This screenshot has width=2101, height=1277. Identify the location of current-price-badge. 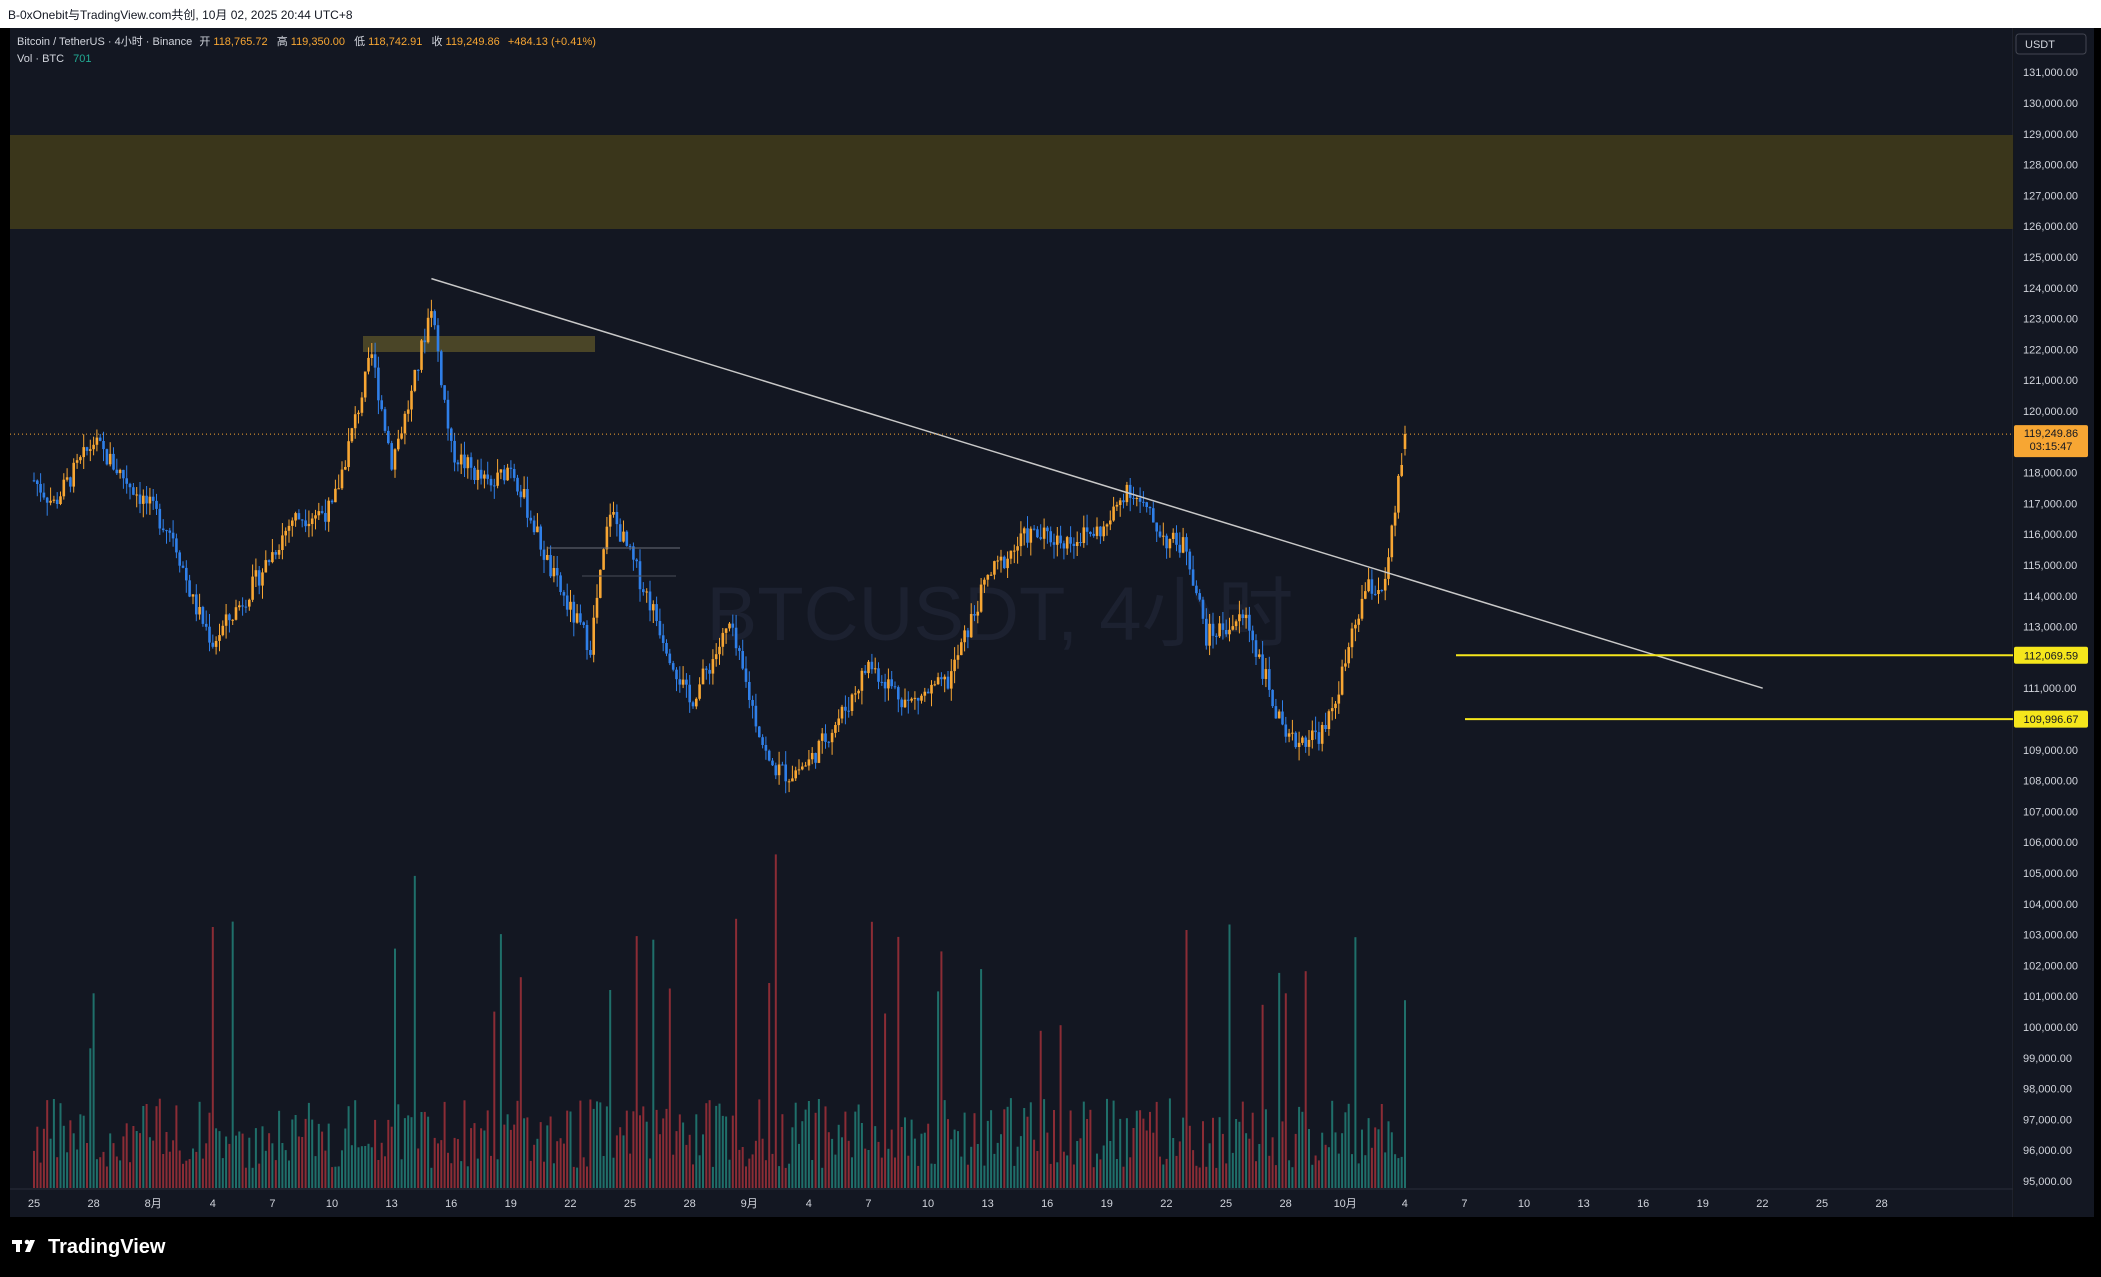
(2051, 441).